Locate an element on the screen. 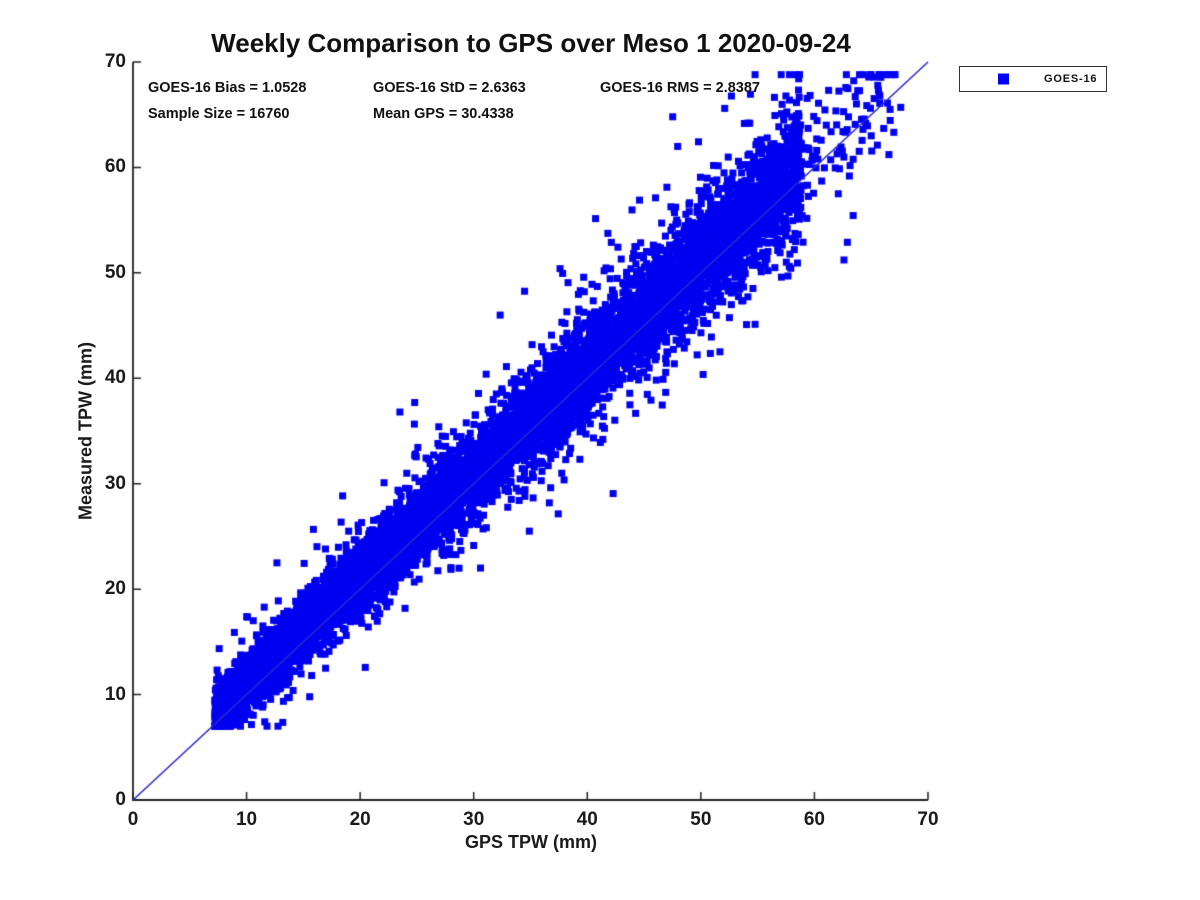  legend: GOES-16 is located at coordinates (1033, 79).